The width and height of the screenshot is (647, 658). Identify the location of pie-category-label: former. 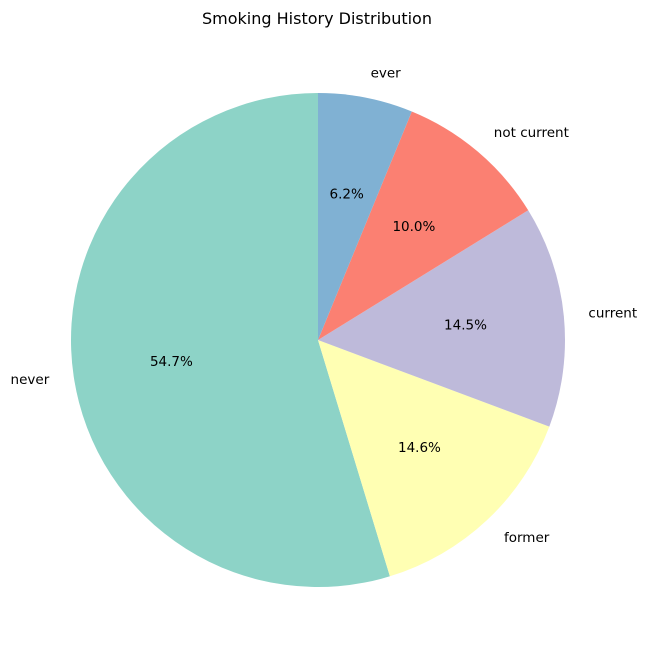
(527, 538).